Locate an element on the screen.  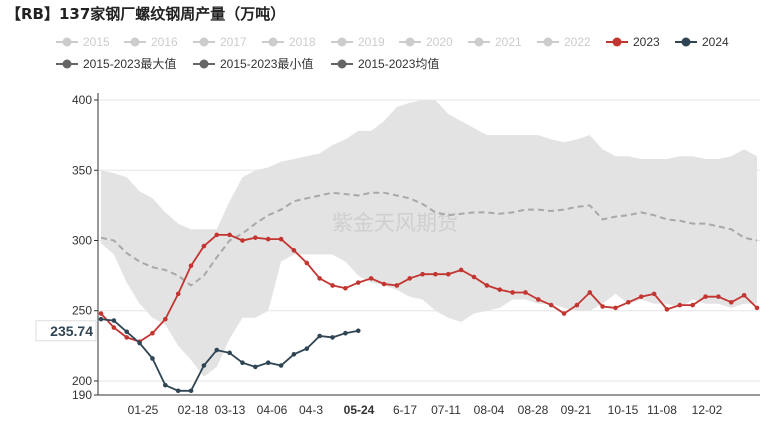
current-value-badge: 235.74 is located at coordinates (66, 331).